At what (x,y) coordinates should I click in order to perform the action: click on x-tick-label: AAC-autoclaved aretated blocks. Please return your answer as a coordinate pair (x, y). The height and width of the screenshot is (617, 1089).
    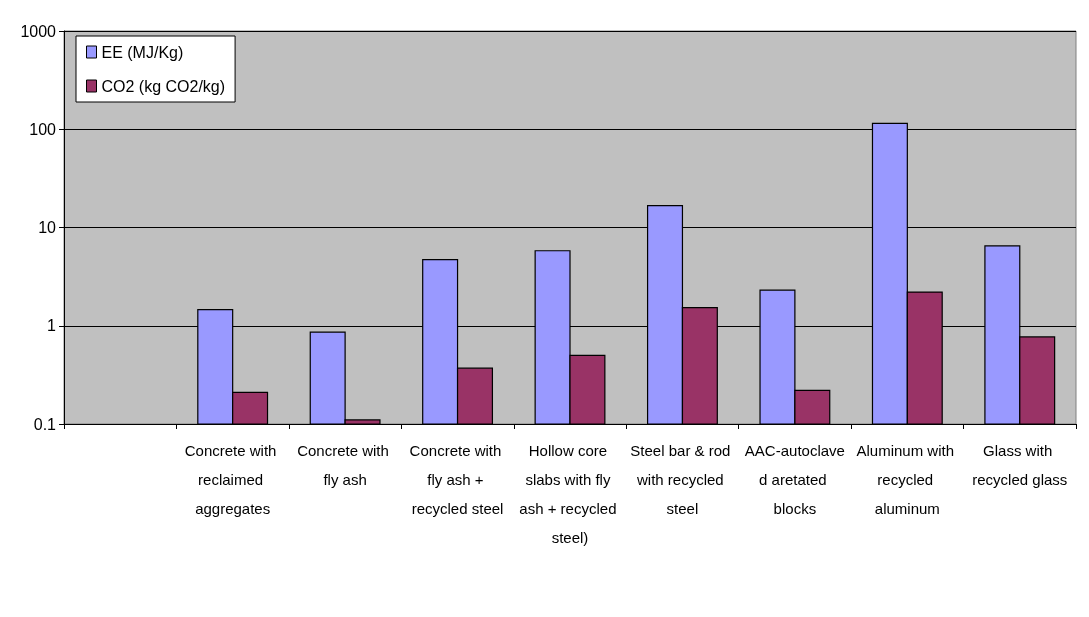
    Looking at the image, I should click on (794, 479).